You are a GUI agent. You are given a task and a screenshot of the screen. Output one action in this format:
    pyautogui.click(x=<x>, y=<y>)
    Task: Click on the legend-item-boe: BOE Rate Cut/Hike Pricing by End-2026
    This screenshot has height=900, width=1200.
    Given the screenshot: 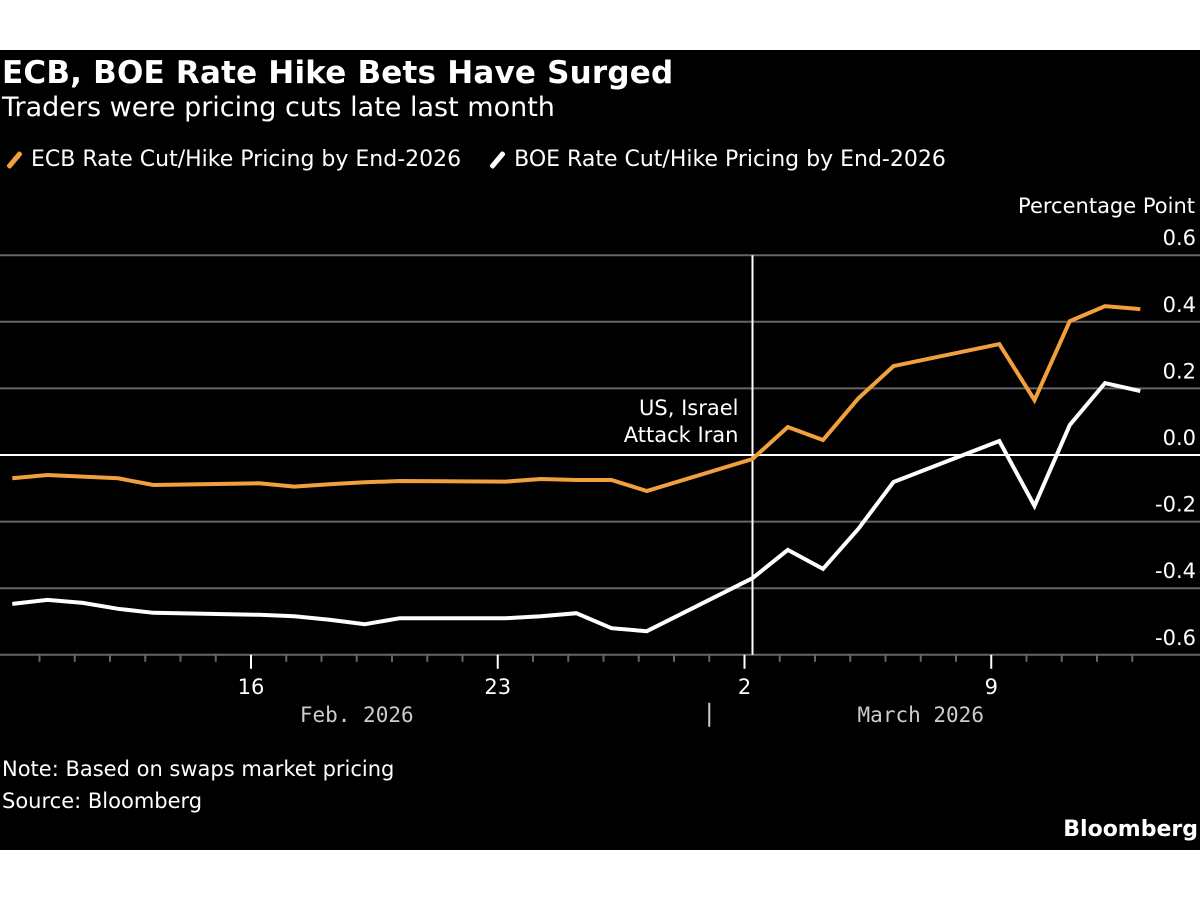 What is the action you would take?
    pyautogui.click(x=716, y=159)
    